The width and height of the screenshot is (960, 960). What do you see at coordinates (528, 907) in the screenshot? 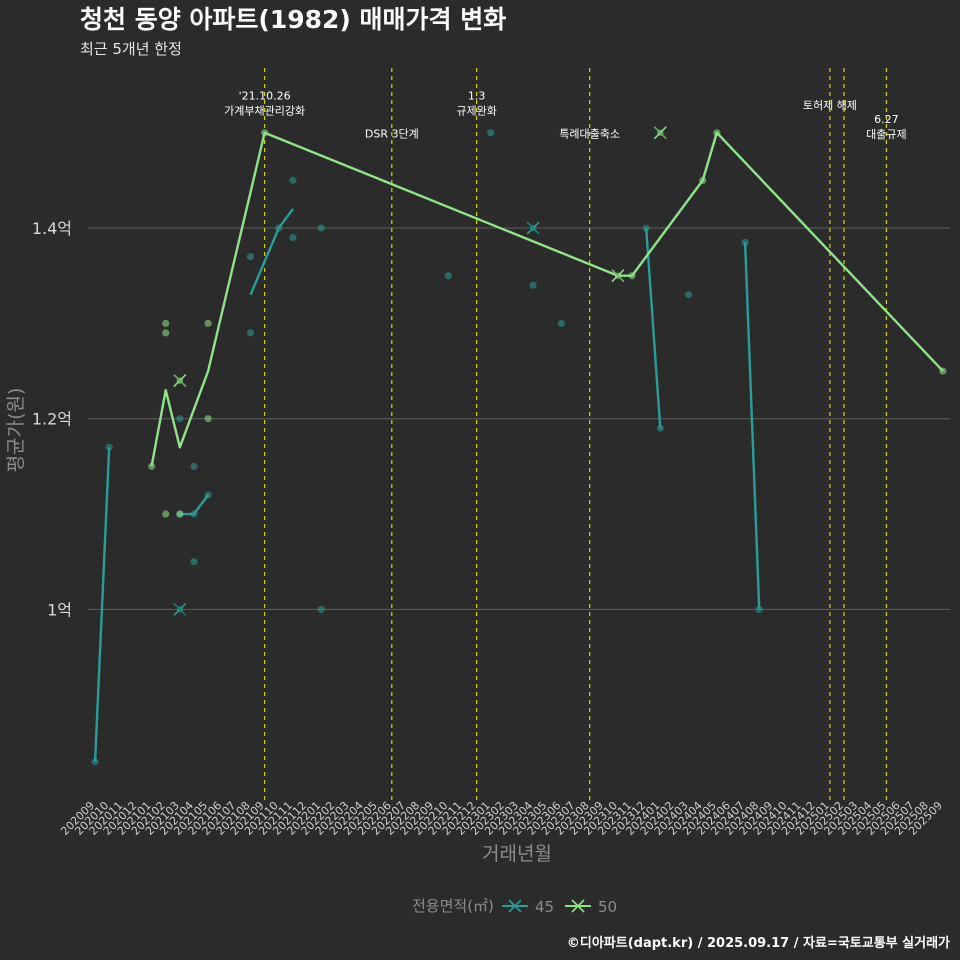
I see `legend-item-45: 45` at bounding box center [528, 907].